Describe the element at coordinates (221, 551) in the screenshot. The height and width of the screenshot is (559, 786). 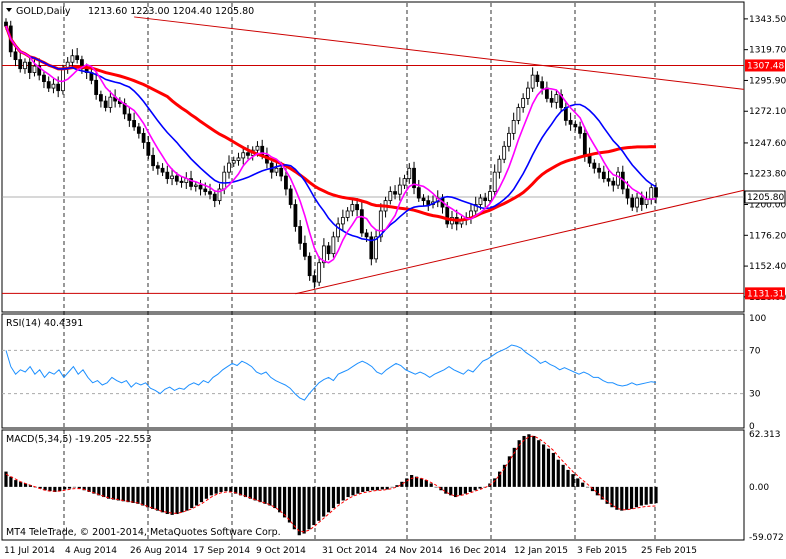
I see `x-tick-label: 17 Sep 2014` at that location.